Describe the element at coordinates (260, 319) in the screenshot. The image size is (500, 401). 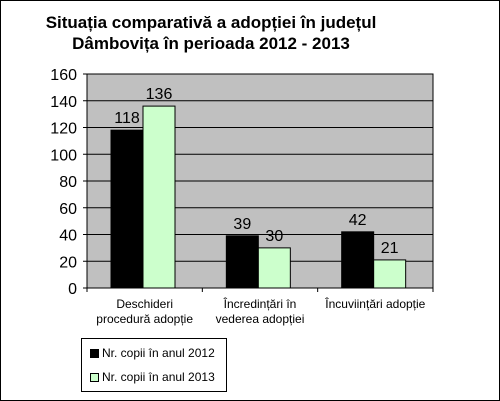
I see `category-label-1-line-1: vederea adopției` at that location.